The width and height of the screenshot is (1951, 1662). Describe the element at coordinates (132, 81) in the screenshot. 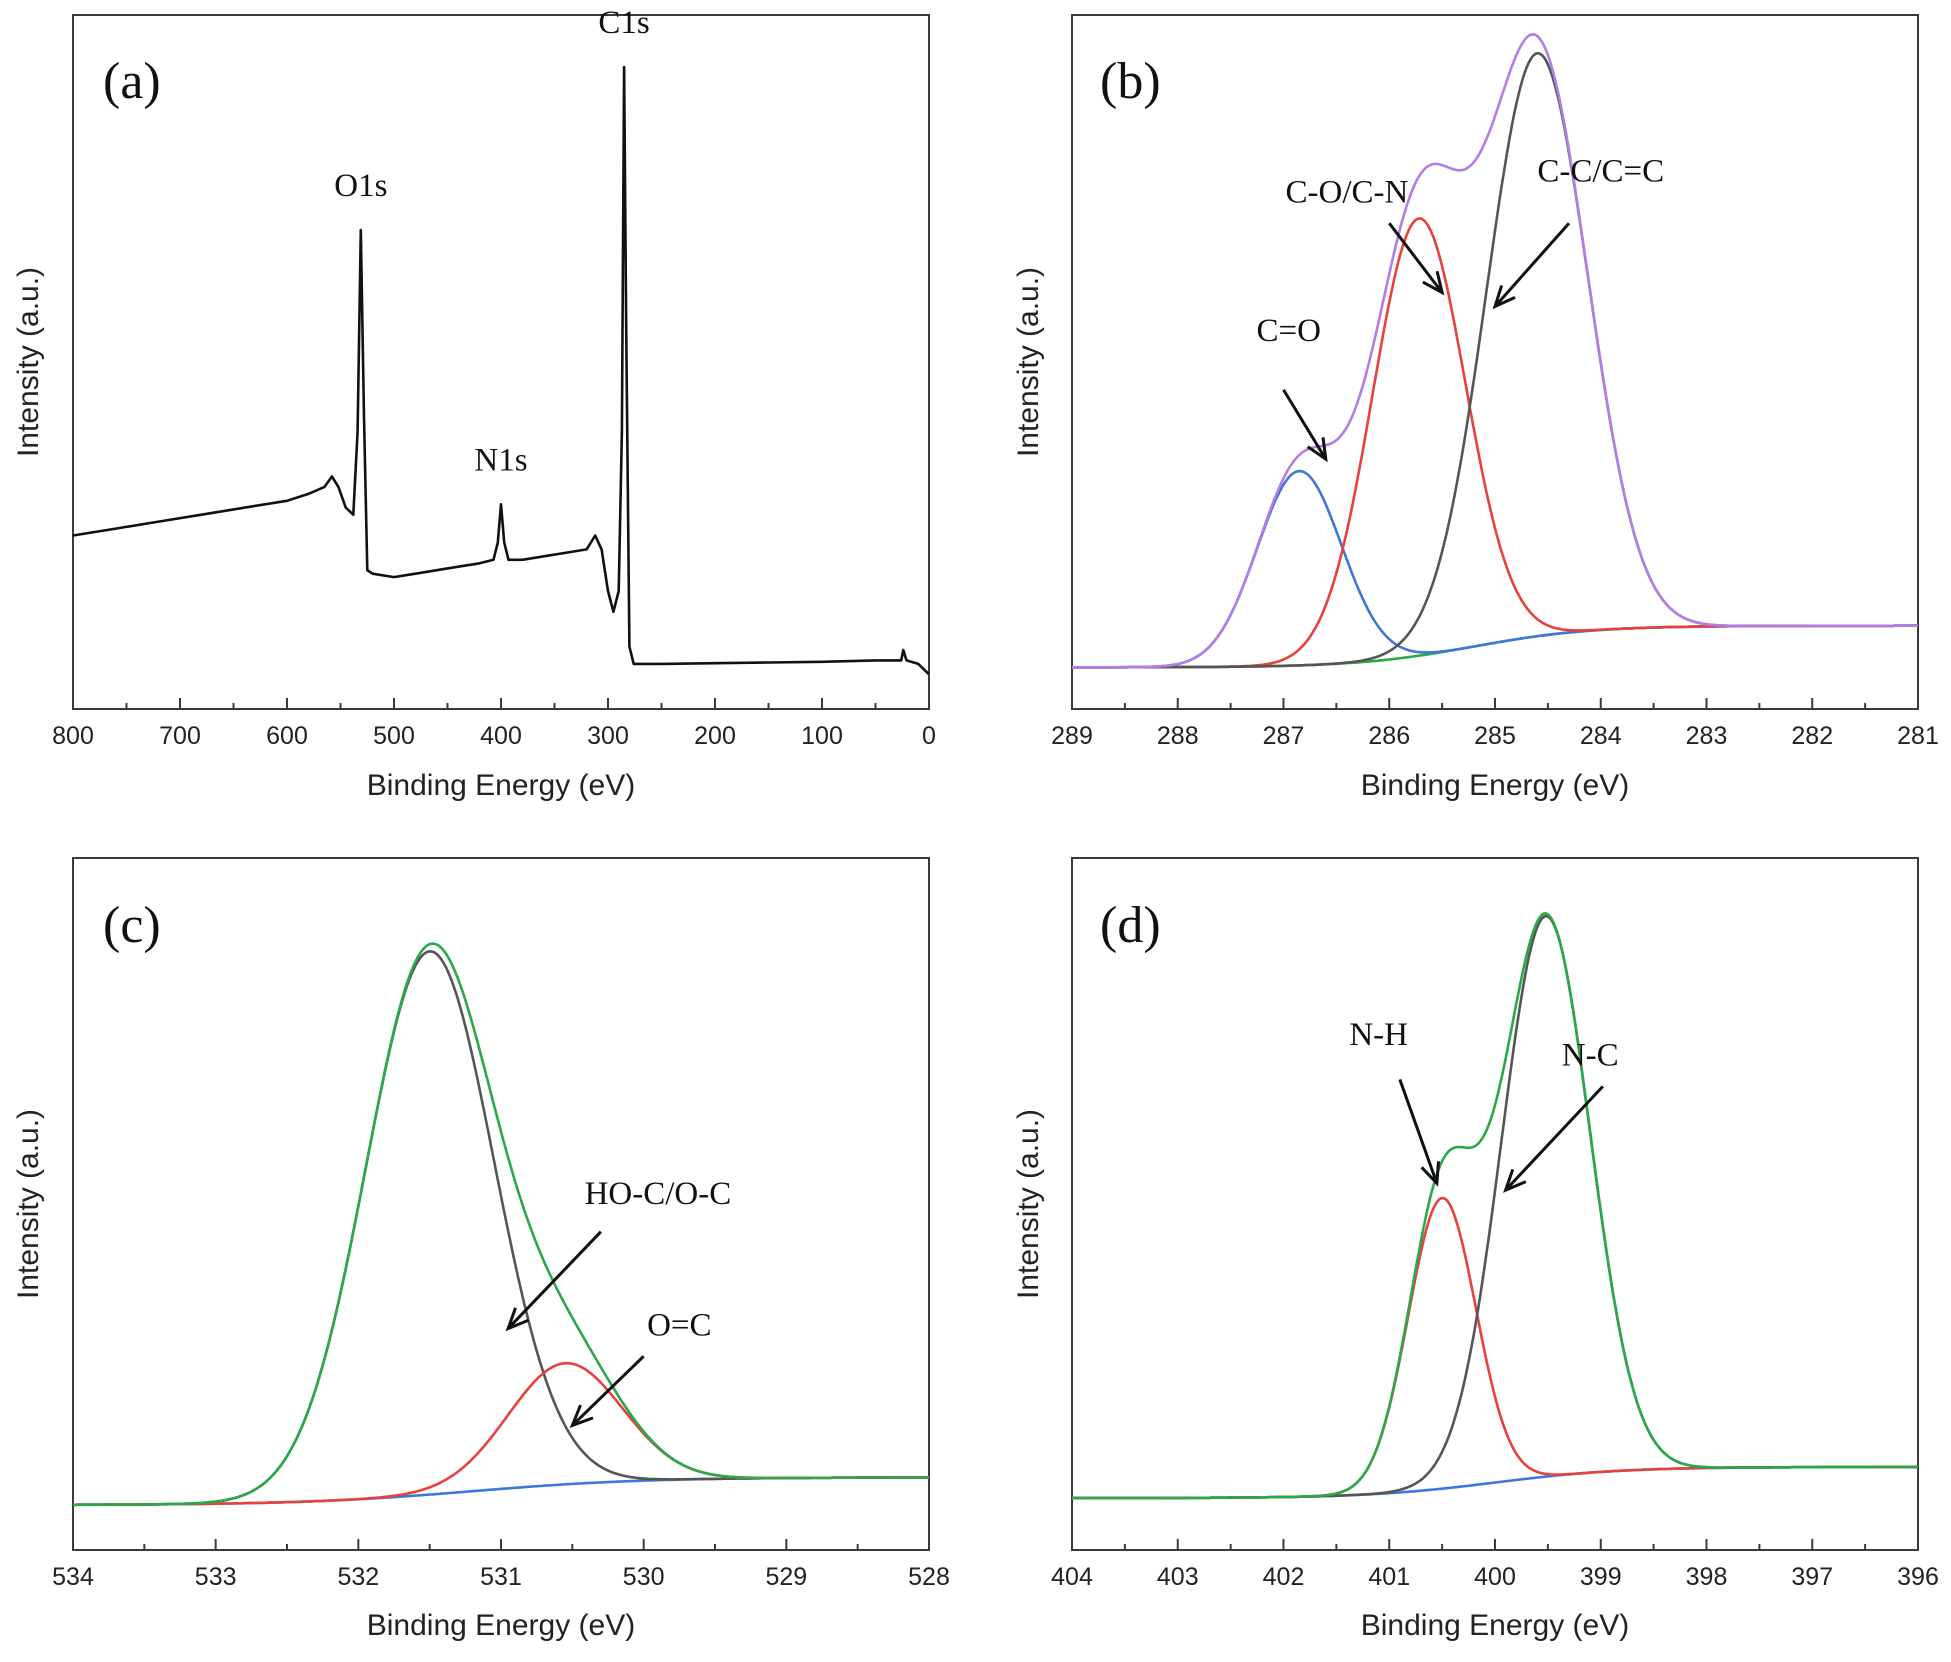

I see `panel-a-label: (a)` at that location.